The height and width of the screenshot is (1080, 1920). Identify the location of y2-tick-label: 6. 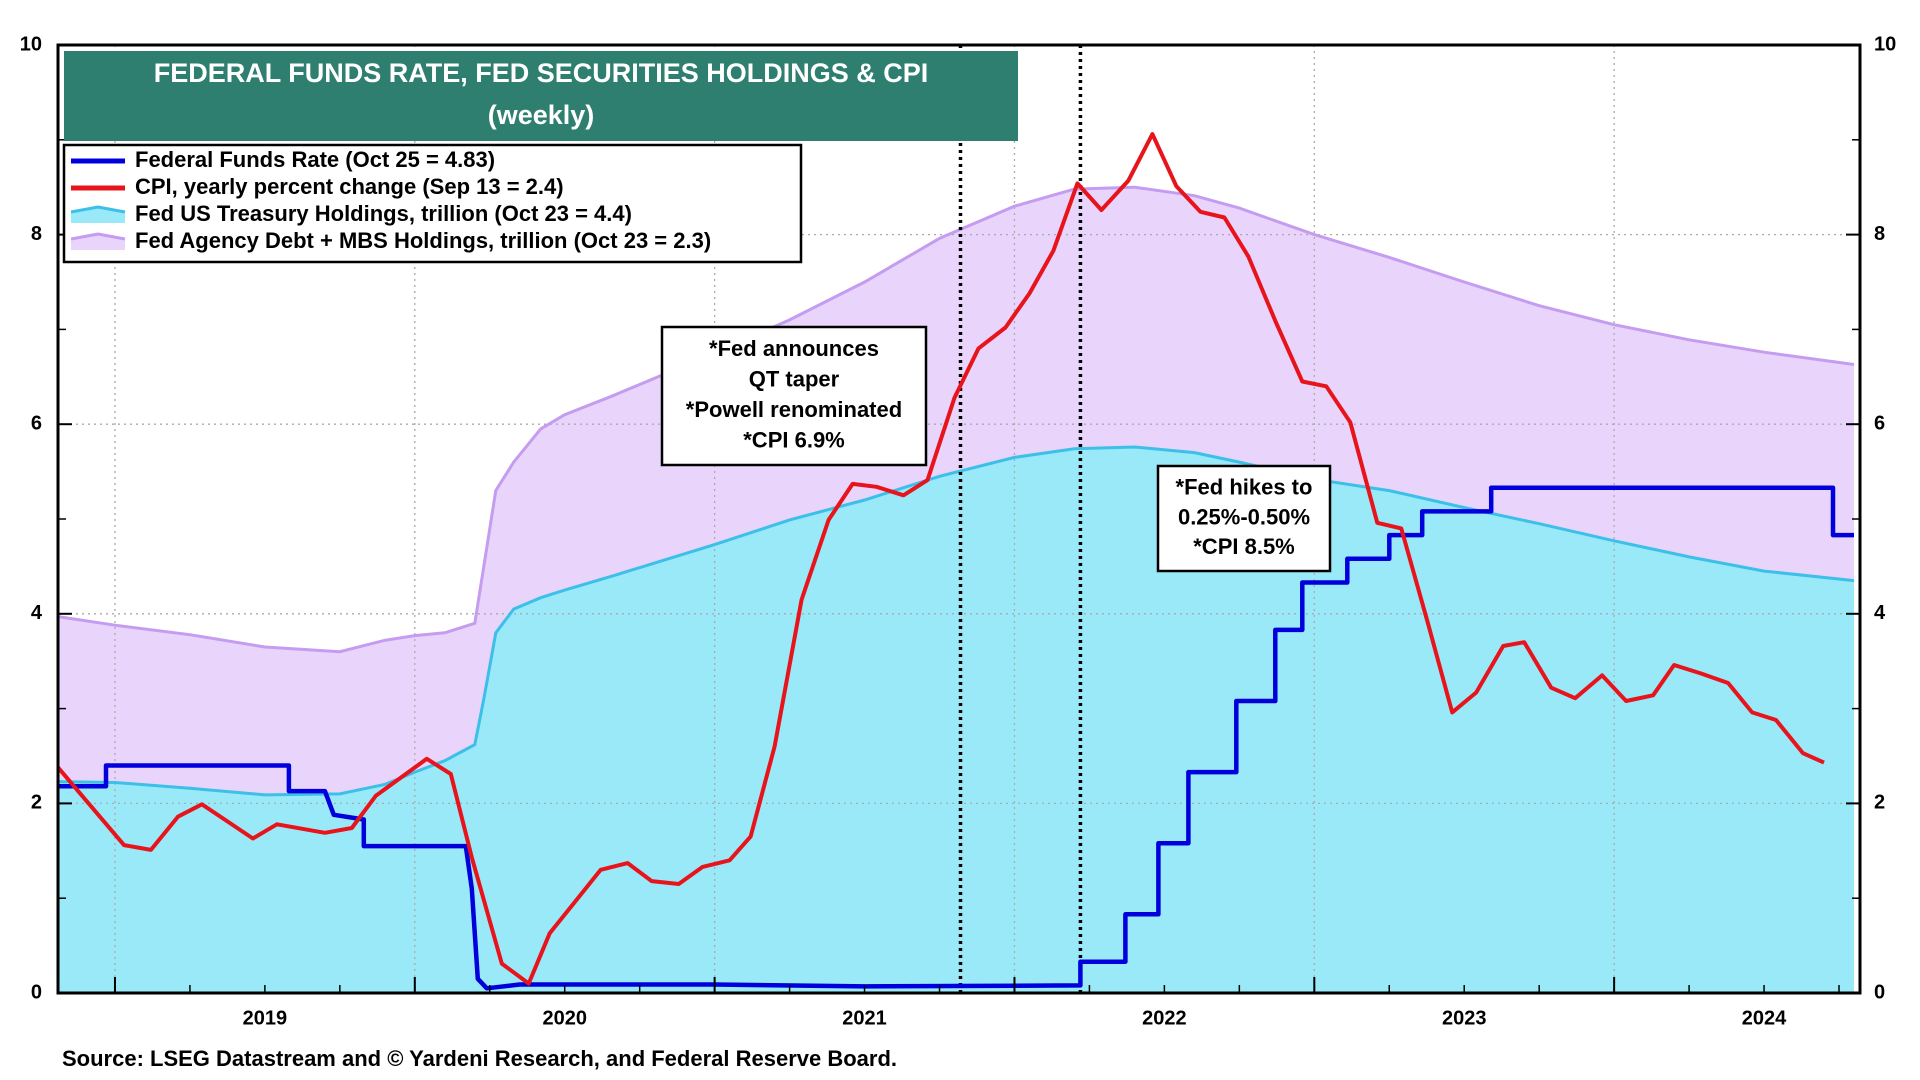
(1879, 423).